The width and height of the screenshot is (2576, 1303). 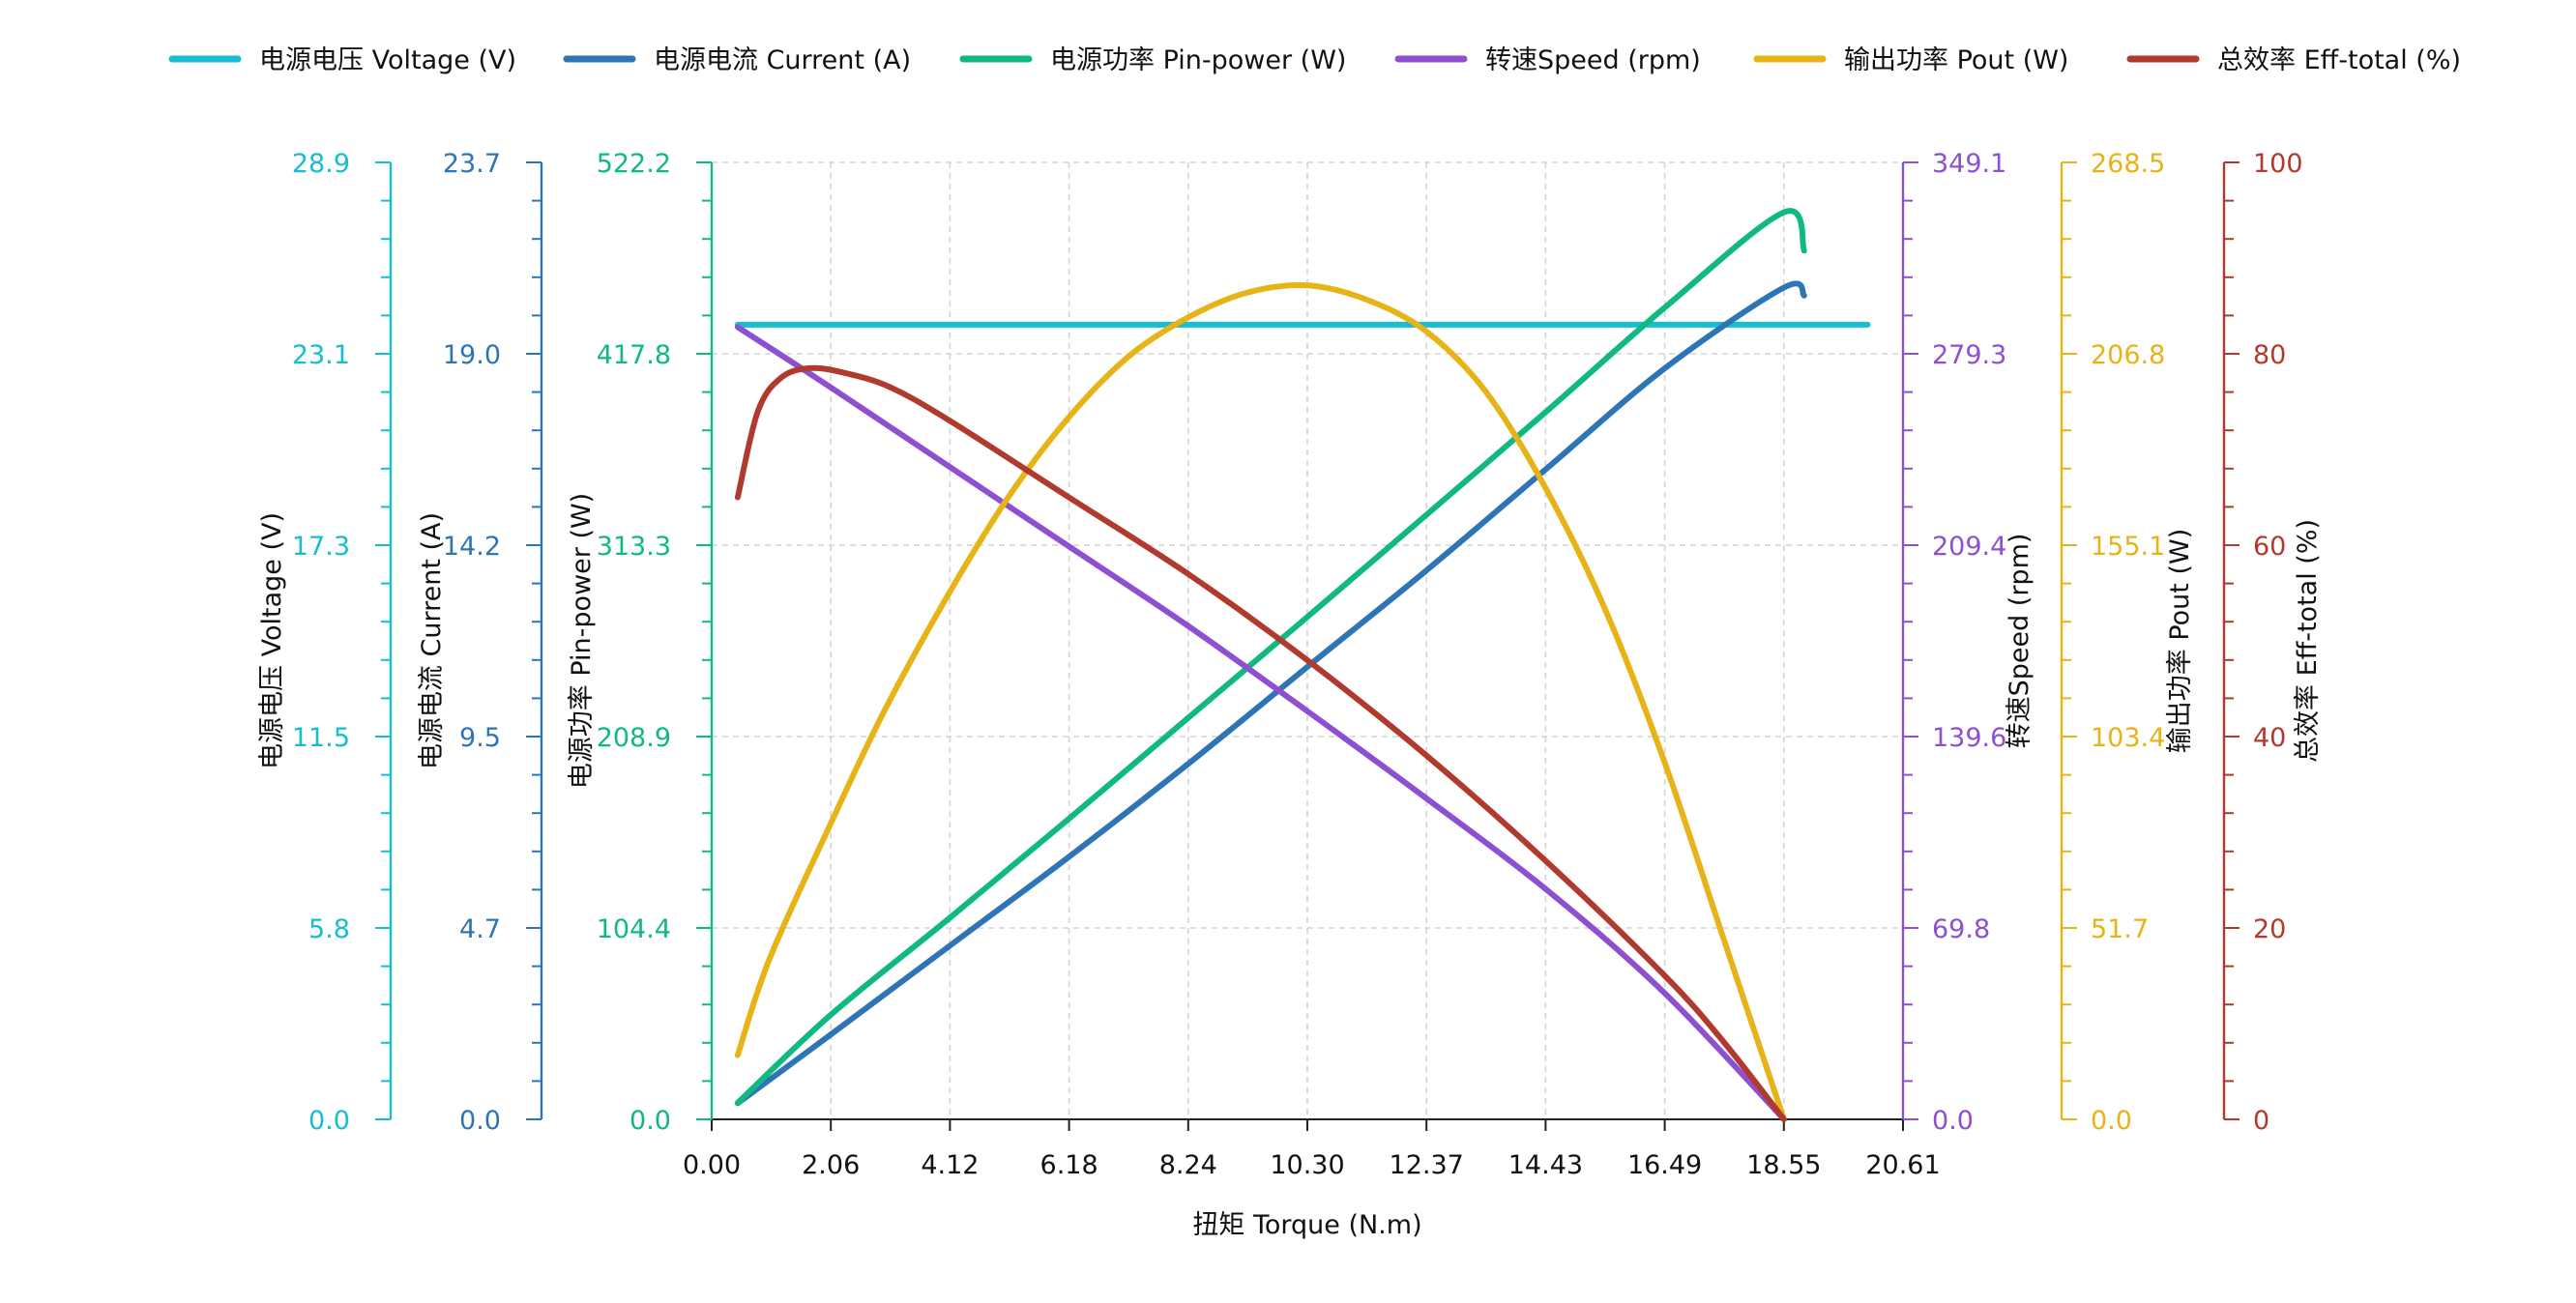 I want to click on y-tick-label-eff: 0, so click(x=2261, y=1121).